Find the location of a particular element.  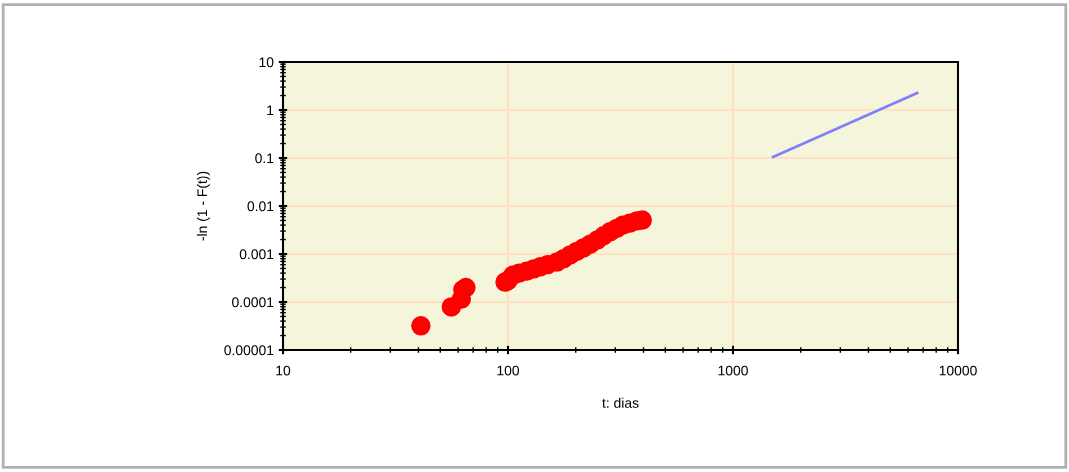

y-tick-label: 0.01 is located at coordinates (260, 206).